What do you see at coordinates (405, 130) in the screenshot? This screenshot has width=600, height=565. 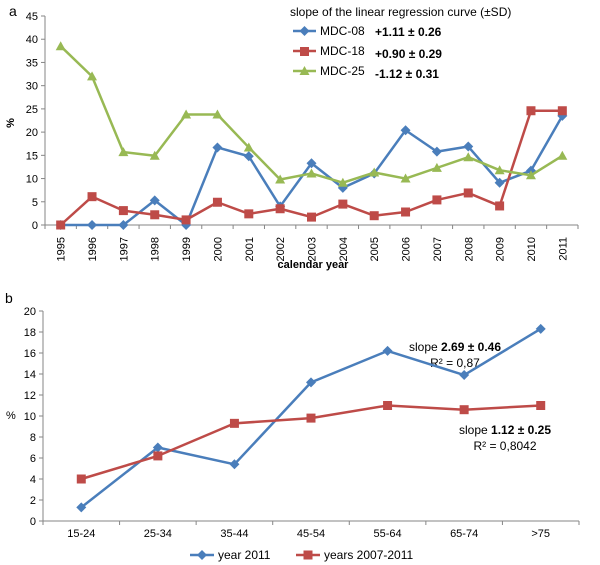 I see `panel-a-point-mdc-08-2006` at bounding box center [405, 130].